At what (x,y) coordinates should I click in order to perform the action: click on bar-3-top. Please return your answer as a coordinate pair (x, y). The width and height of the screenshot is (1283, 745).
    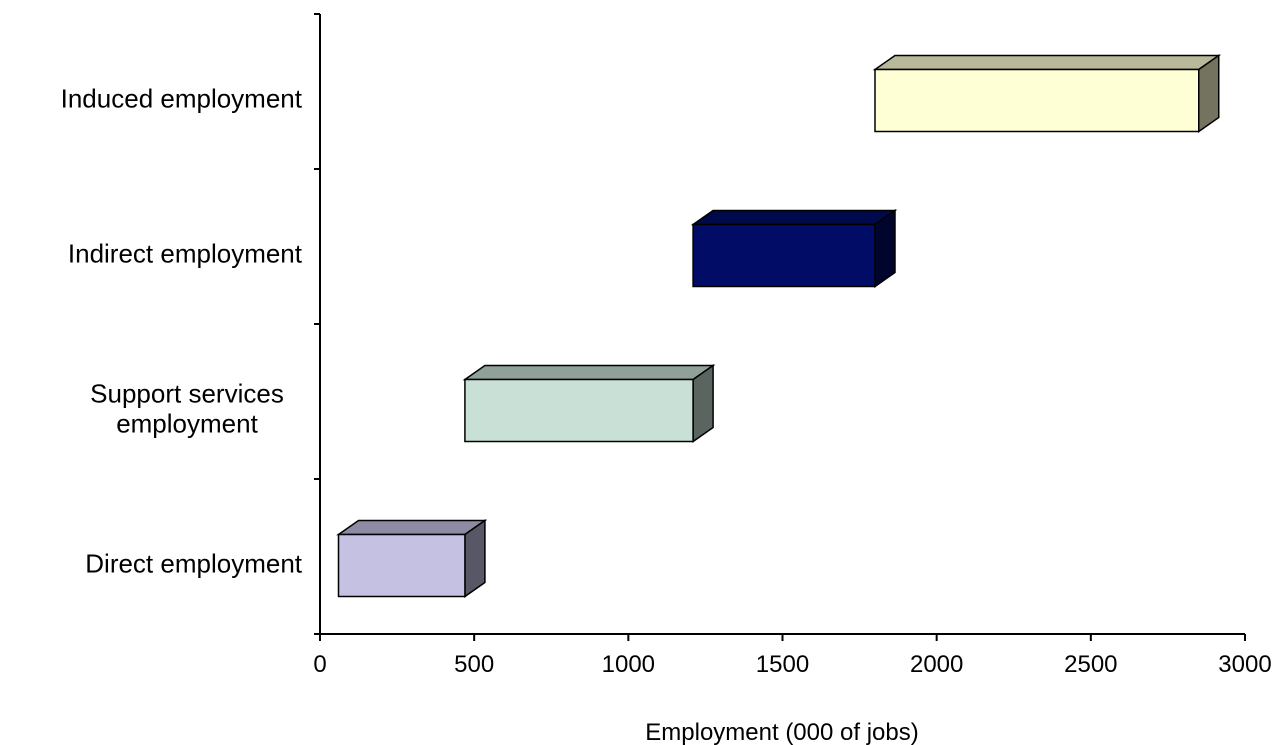
    Looking at the image, I should click on (1047, 62).